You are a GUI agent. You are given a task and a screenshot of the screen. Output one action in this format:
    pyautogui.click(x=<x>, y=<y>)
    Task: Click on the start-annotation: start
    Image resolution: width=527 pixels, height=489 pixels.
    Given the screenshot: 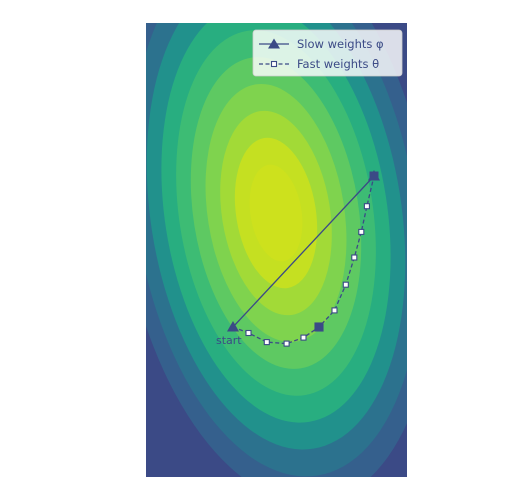 What is the action you would take?
    pyautogui.click(x=229, y=340)
    